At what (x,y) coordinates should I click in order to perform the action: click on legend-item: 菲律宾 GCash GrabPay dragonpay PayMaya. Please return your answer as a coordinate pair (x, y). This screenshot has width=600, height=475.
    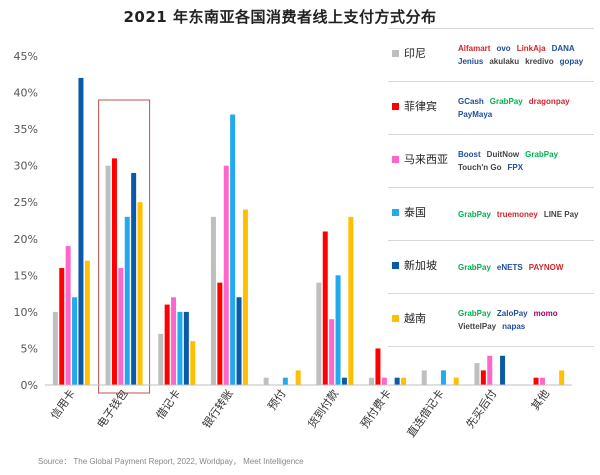
    Looking at the image, I should click on (491, 108).